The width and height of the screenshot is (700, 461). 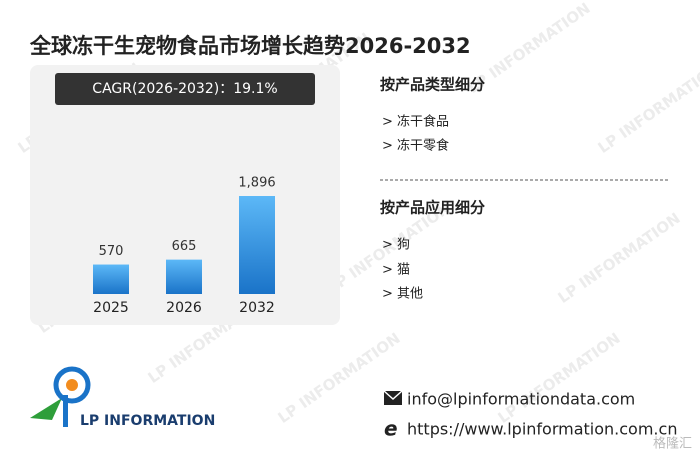 I want to click on email-icon-flap, so click(x=393, y=395).